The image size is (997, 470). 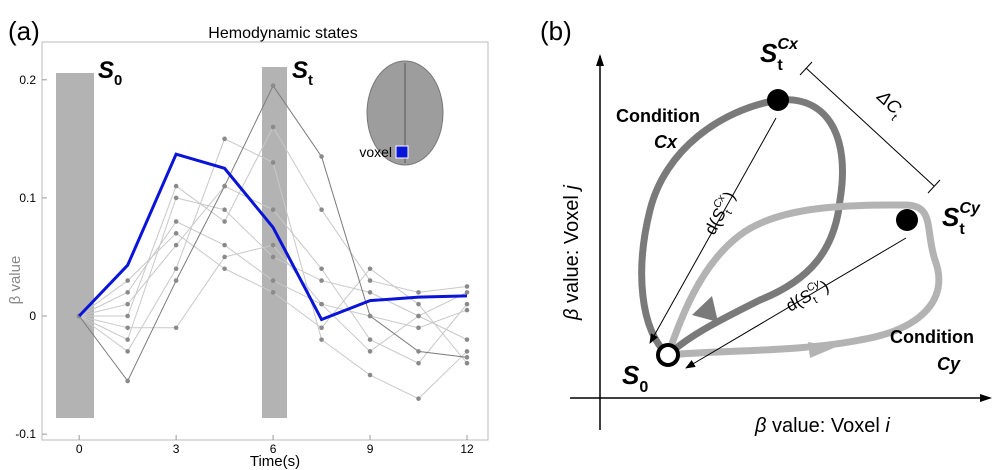 I want to click on y-axis-label: β value, so click(x=15, y=280).